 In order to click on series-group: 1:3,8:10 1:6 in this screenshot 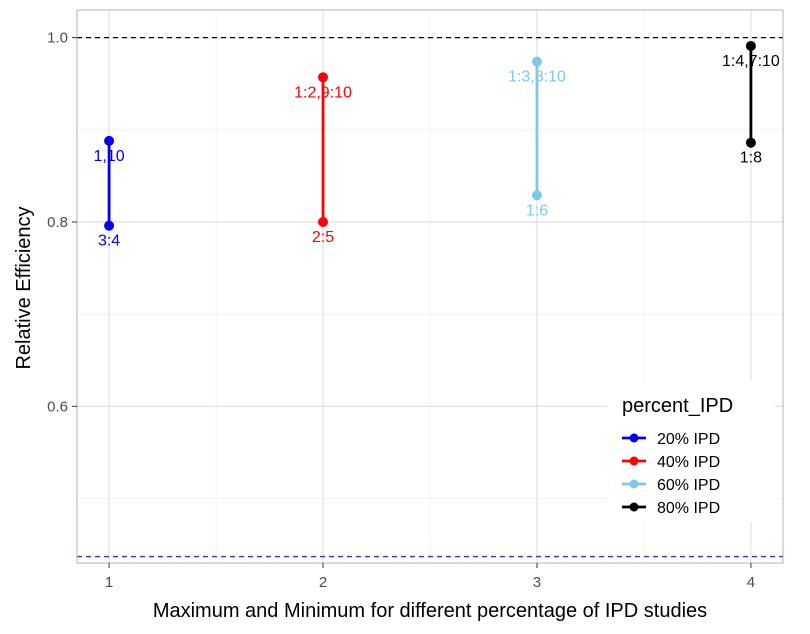, I will do `click(537, 137)`.